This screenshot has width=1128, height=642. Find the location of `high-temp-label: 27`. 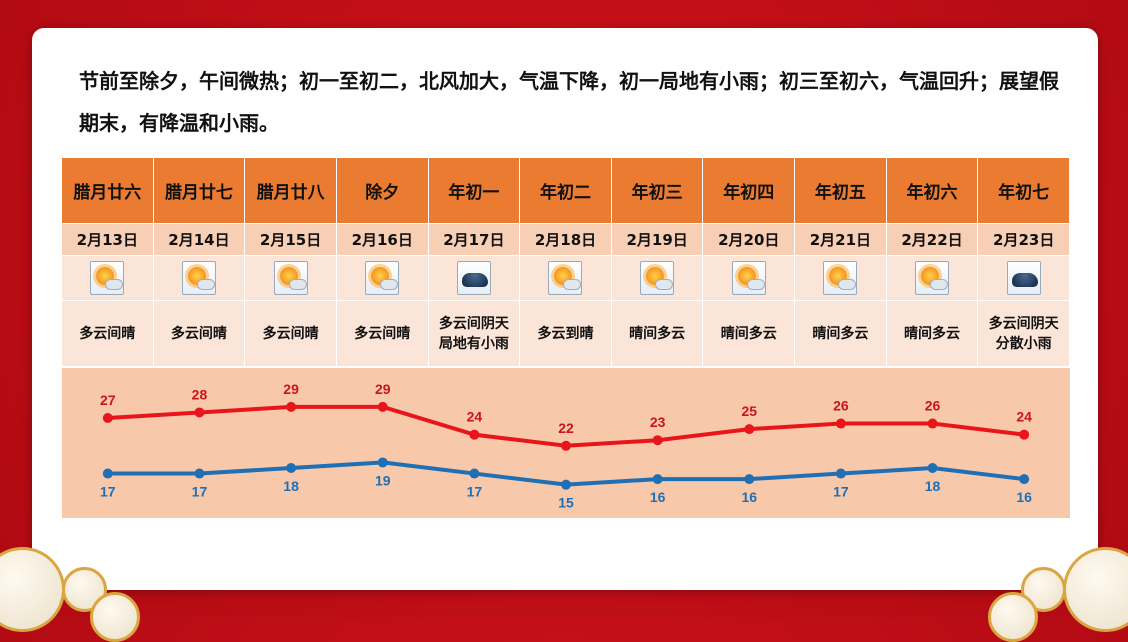

high-temp-label: 27 is located at coordinates (108, 400).